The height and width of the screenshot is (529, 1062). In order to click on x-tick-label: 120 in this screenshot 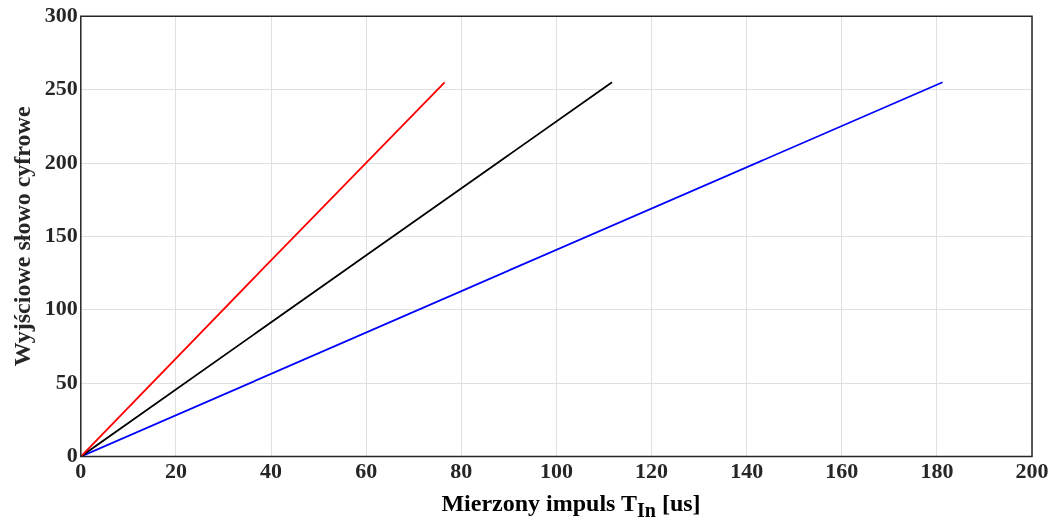, I will do `click(652, 471)`.